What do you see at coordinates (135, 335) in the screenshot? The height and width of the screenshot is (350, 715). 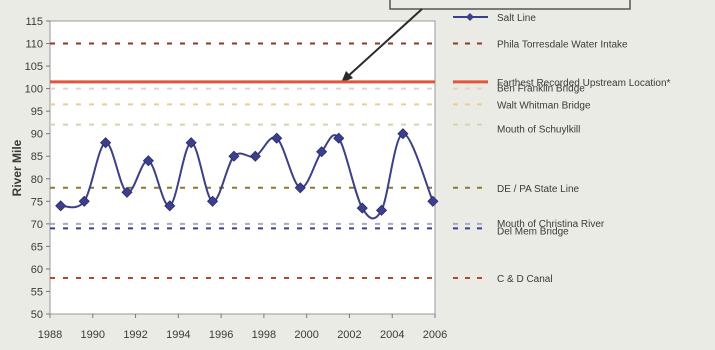 I see `x-tick-label: 1992` at bounding box center [135, 335].